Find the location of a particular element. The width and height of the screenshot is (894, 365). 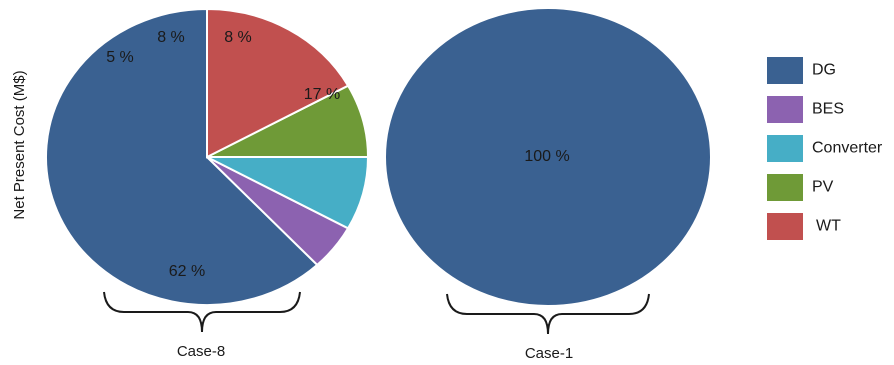

y-axis-label: Net Present Cost (M$) is located at coordinates (19, 144).